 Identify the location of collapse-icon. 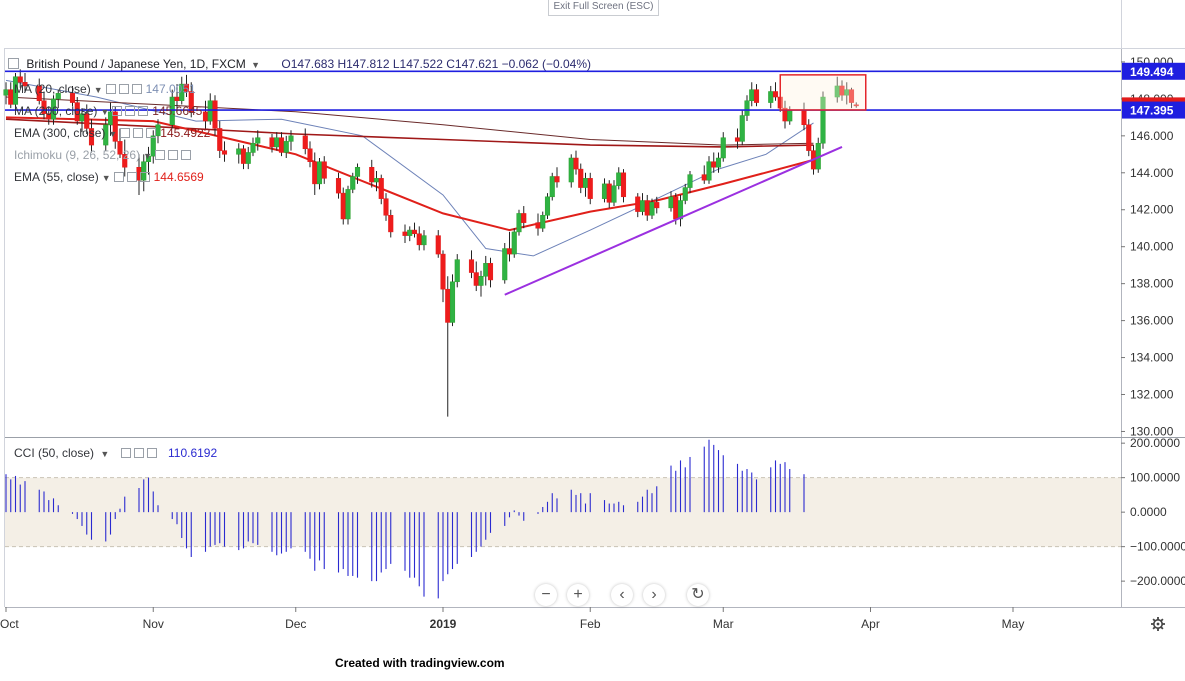
(13, 63).